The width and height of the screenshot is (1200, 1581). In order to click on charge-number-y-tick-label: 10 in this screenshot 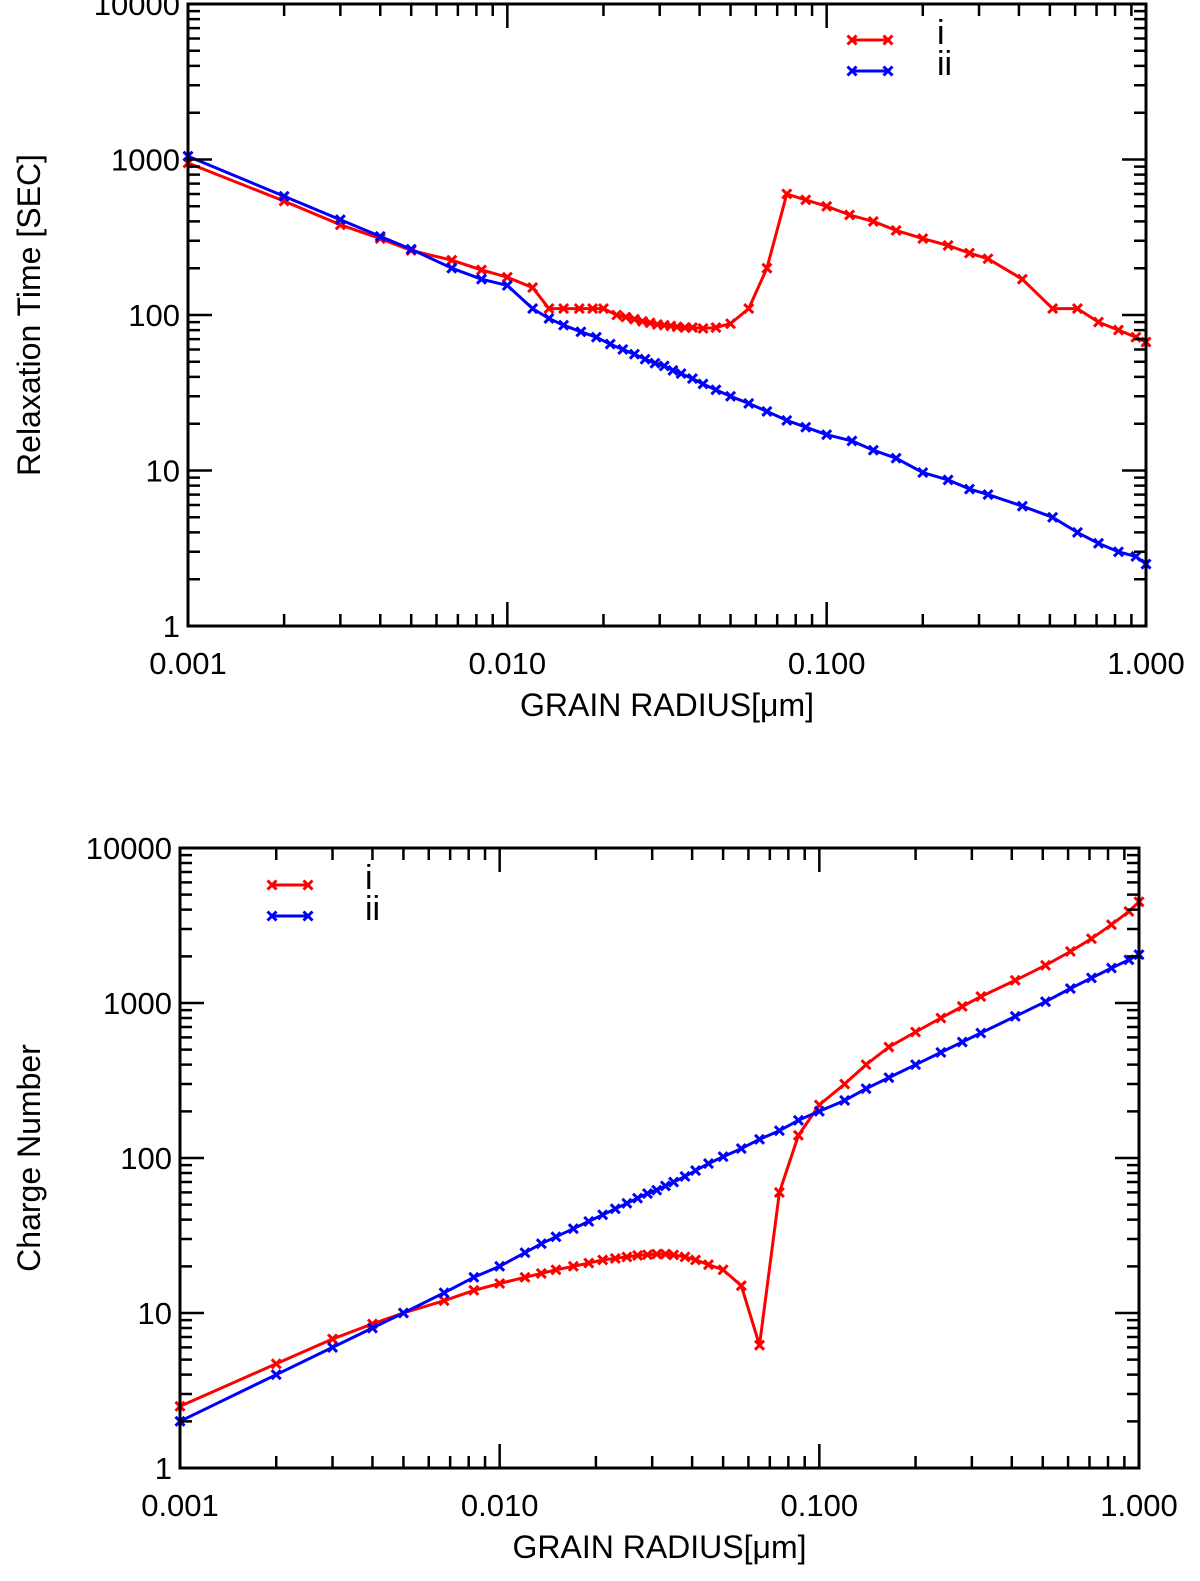, I will do `click(155, 1313)`.